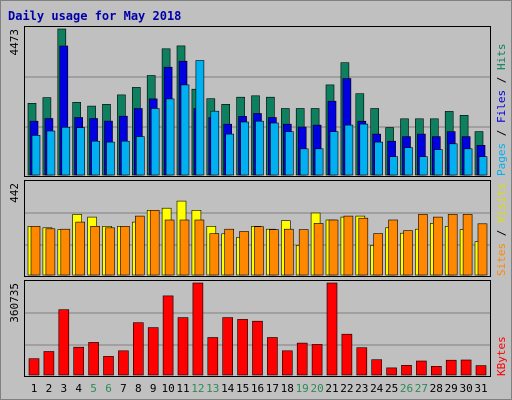 Image resolution: width=512 pixels, height=400 pixels. What do you see at coordinates (501, 259) in the screenshot?
I see `legend-sites: Sites` at bounding box center [501, 259].